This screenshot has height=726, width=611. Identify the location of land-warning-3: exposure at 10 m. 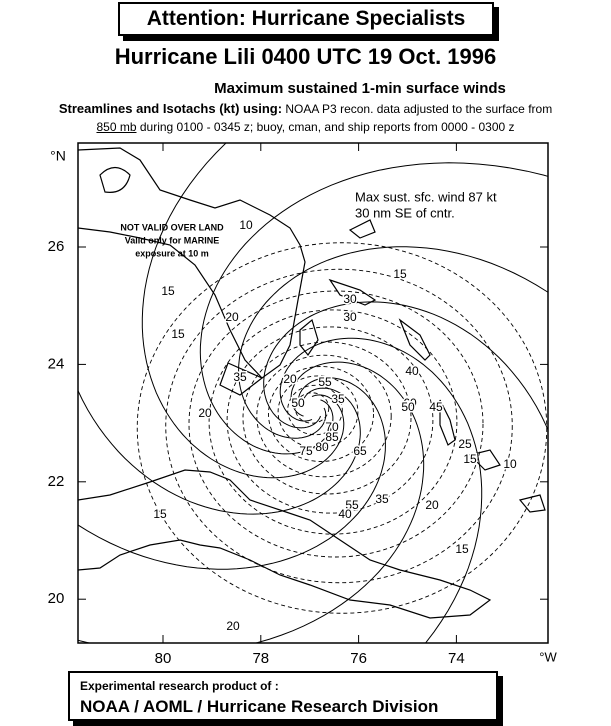
(172, 253).